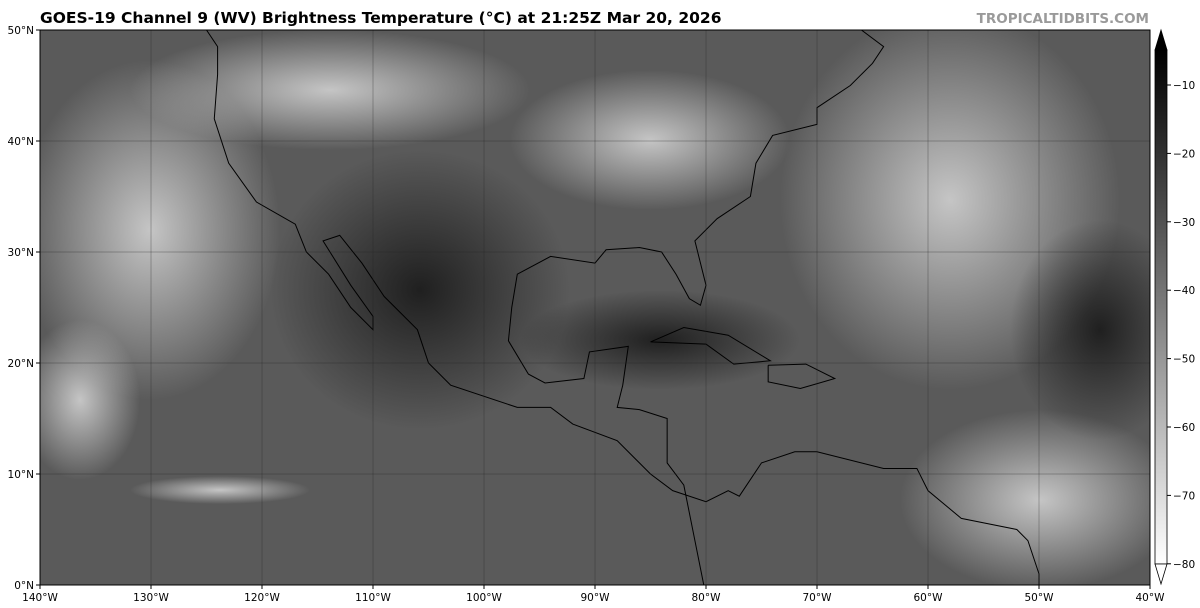 This screenshot has height=608, width=1200. Describe the element at coordinates (1184, 223) in the screenshot. I see `colorbar-label: −30` at that location.